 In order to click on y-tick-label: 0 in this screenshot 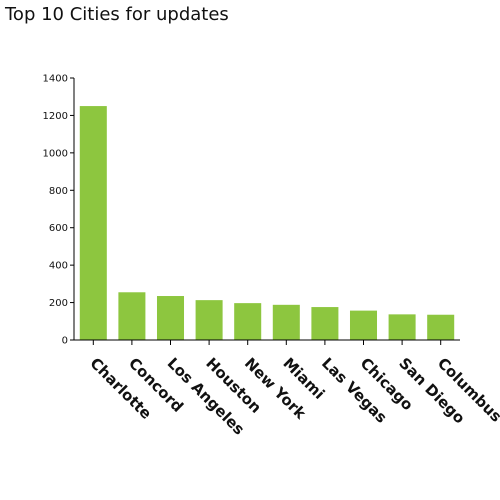, I will do `click(65, 341)`.